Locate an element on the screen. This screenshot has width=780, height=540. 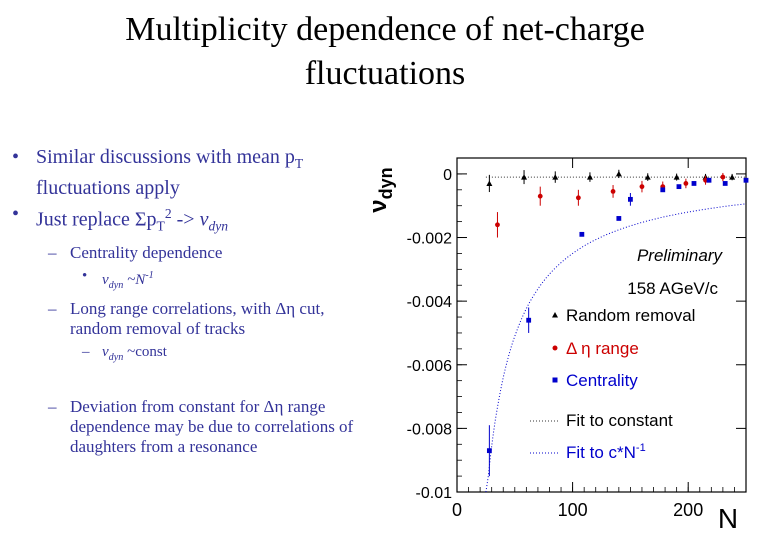
point-long-range: – νdyn ~const is located at coordinates (124, 353).